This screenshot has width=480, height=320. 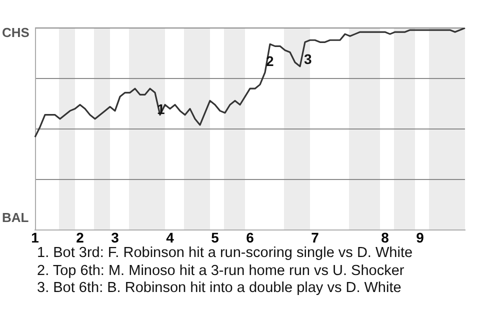 I want to click on annotation: 3, so click(x=308, y=59).